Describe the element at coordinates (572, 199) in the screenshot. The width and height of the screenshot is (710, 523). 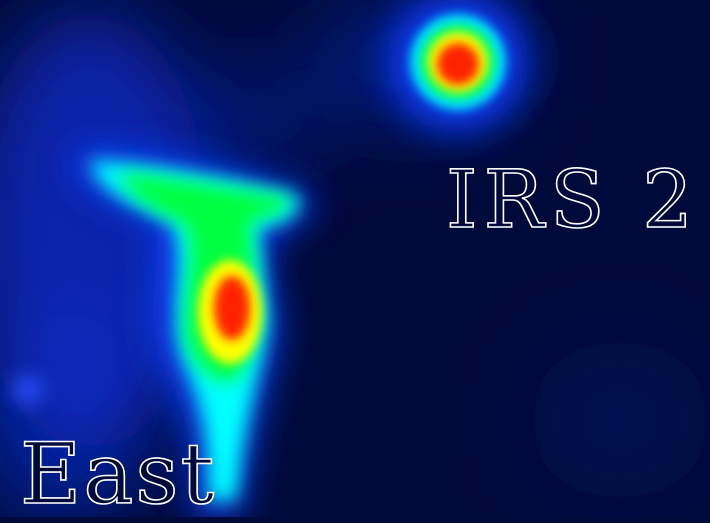
I see `irs2-label: IRS 2` at that location.